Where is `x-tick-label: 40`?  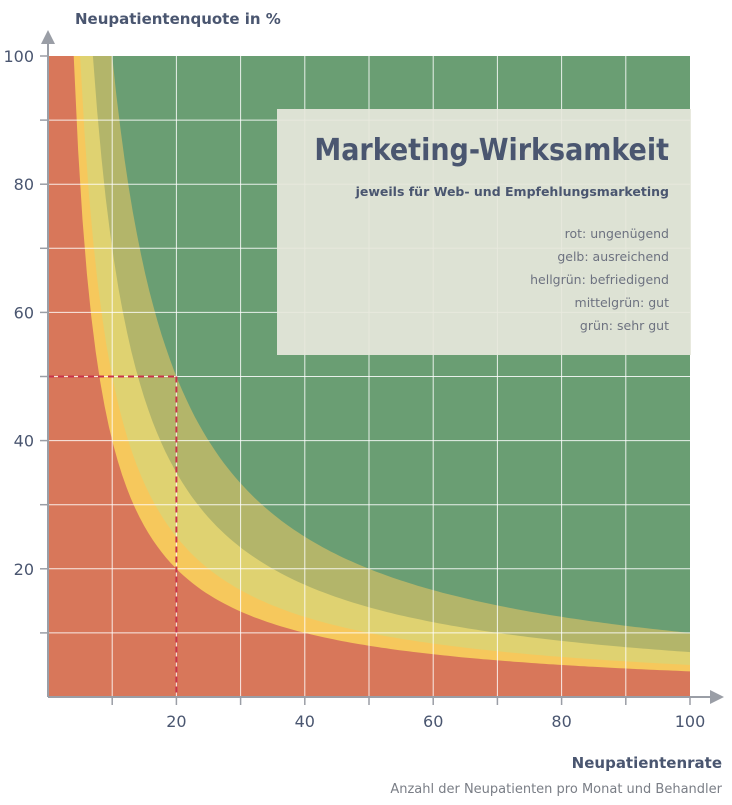 x-tick-label: 40 is located at coordinates (305, 721).